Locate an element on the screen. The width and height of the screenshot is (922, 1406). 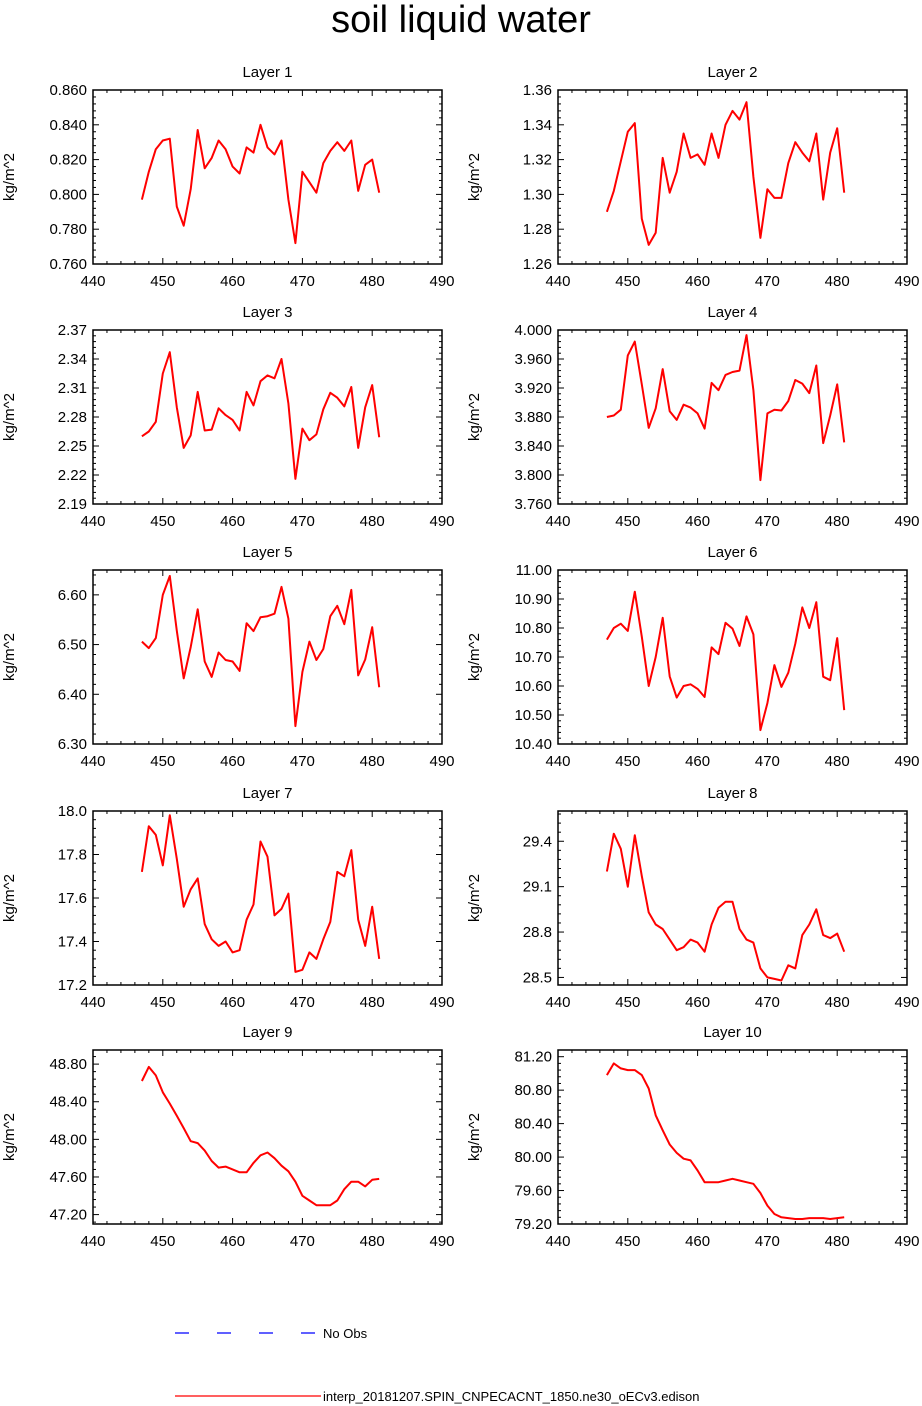
y-tick-label: 0.820 is located at coordinates (68, 160).